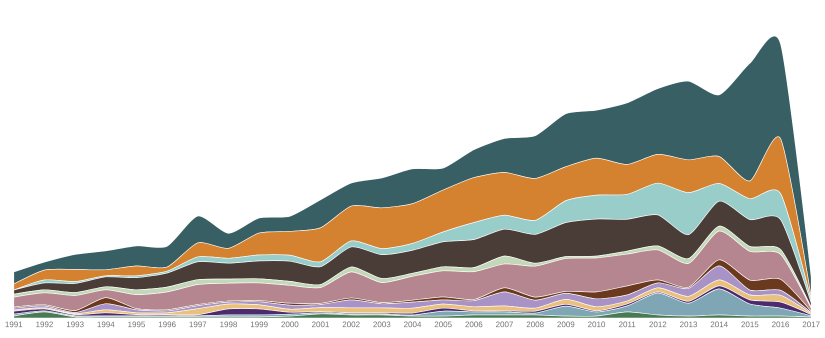 The height and width of the screenshot is (338, 825). What do you see at coordinates (351, 325) in the screenshot?
I see `x-tick-label: 2002` at bounding box center [351, 325].